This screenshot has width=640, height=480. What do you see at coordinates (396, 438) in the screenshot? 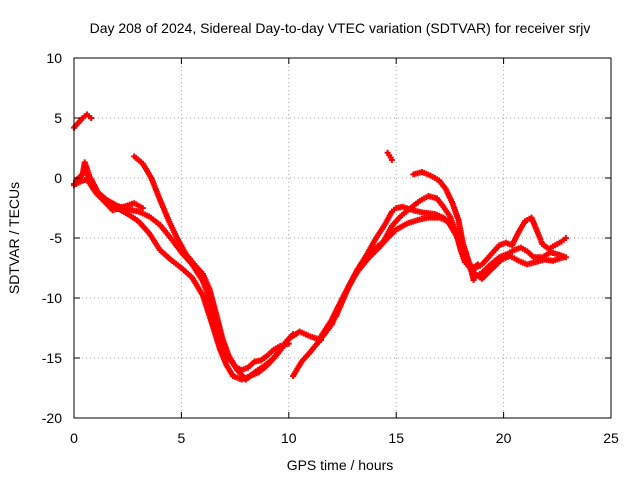
I see `x-tick-label: 15` at bounding box center [396, 438].